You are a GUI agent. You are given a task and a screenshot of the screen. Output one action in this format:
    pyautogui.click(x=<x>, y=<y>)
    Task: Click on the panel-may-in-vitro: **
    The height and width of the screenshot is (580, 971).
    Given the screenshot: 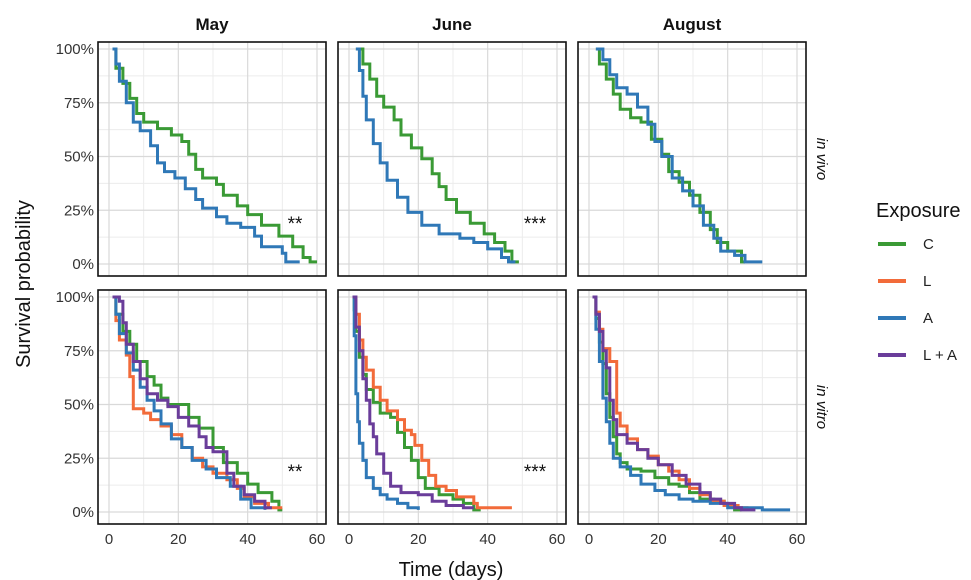 What is the action you would take?
    pyautogui.click(x=212, y=407)
    